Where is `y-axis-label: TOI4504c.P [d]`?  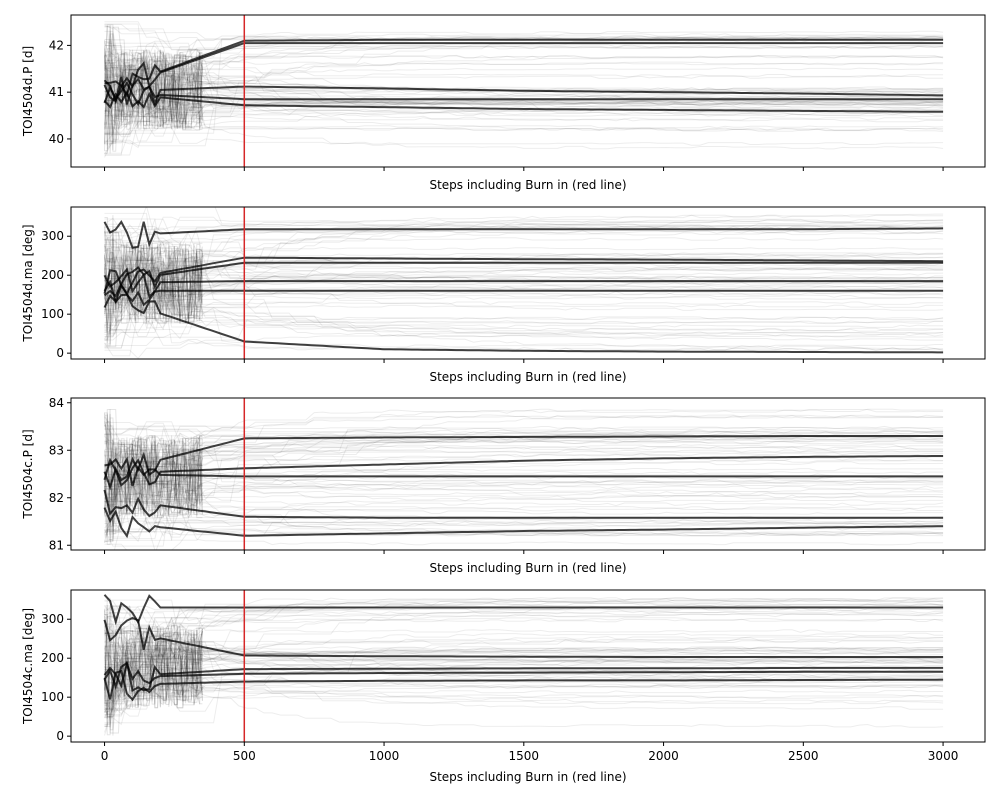 y-axis-label: TOI4504c.P [d] is located at coordinates (28, 474).